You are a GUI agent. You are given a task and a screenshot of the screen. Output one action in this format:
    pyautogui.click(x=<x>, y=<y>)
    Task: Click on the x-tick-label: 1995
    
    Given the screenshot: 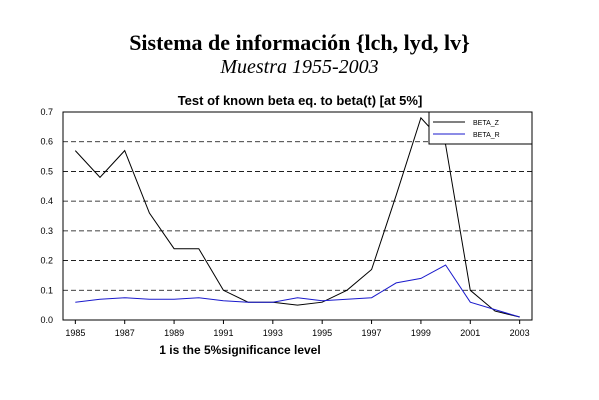 What is the action you would take?
    pyautogui.click(x=322, y=333)
    